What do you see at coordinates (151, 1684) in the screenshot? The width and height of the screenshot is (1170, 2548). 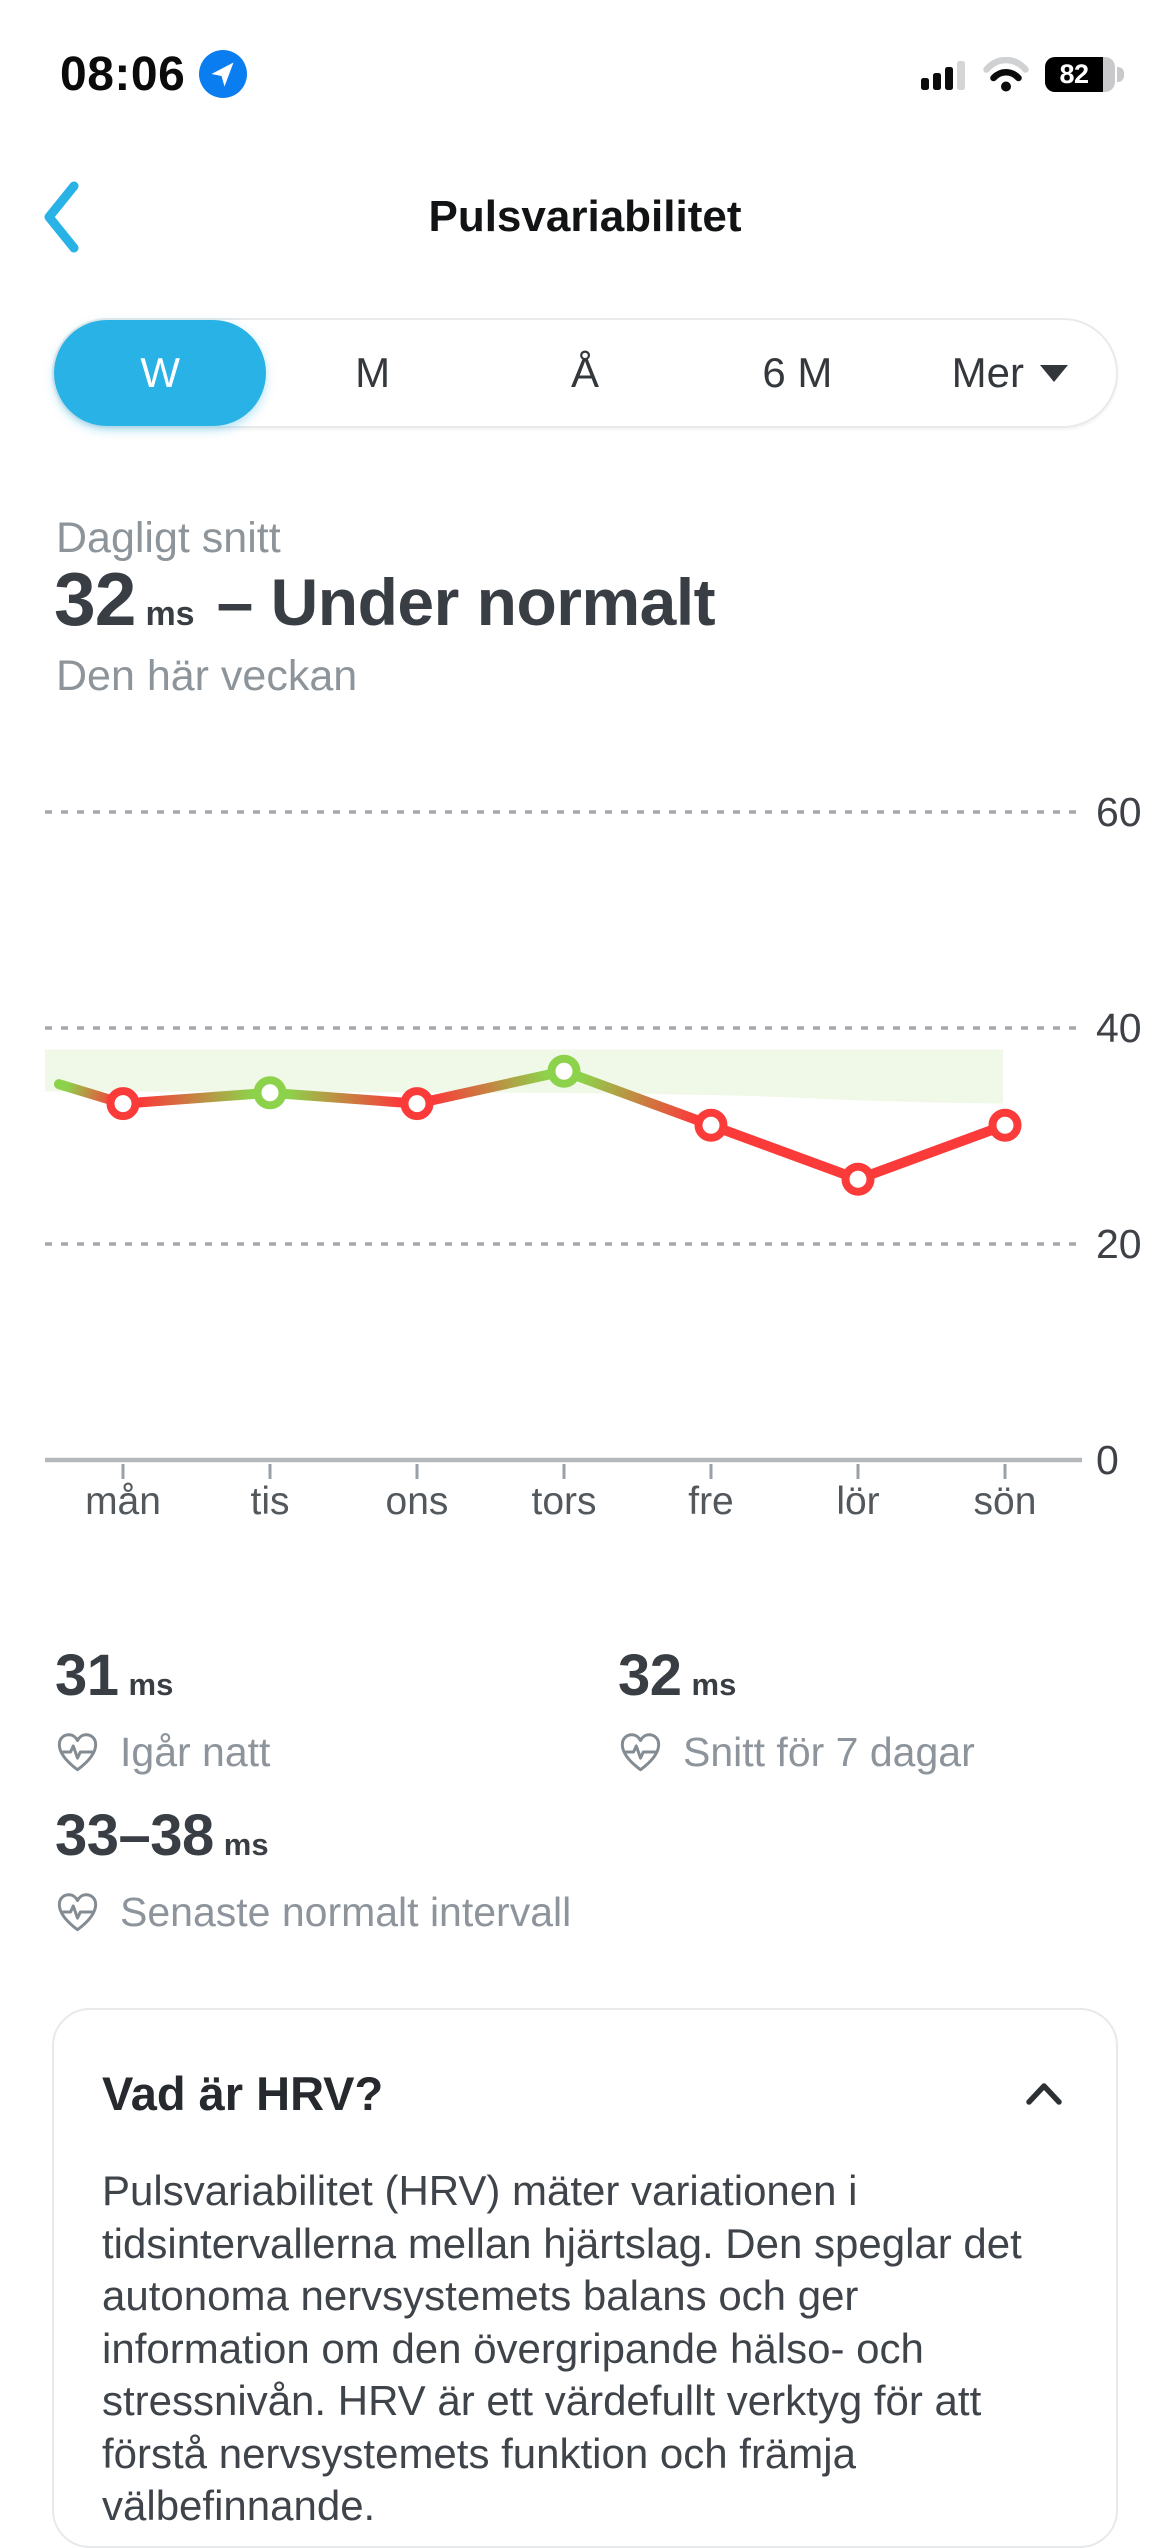 I see `stat-last-night-unit: ms` at bounding box center [151, 1684].